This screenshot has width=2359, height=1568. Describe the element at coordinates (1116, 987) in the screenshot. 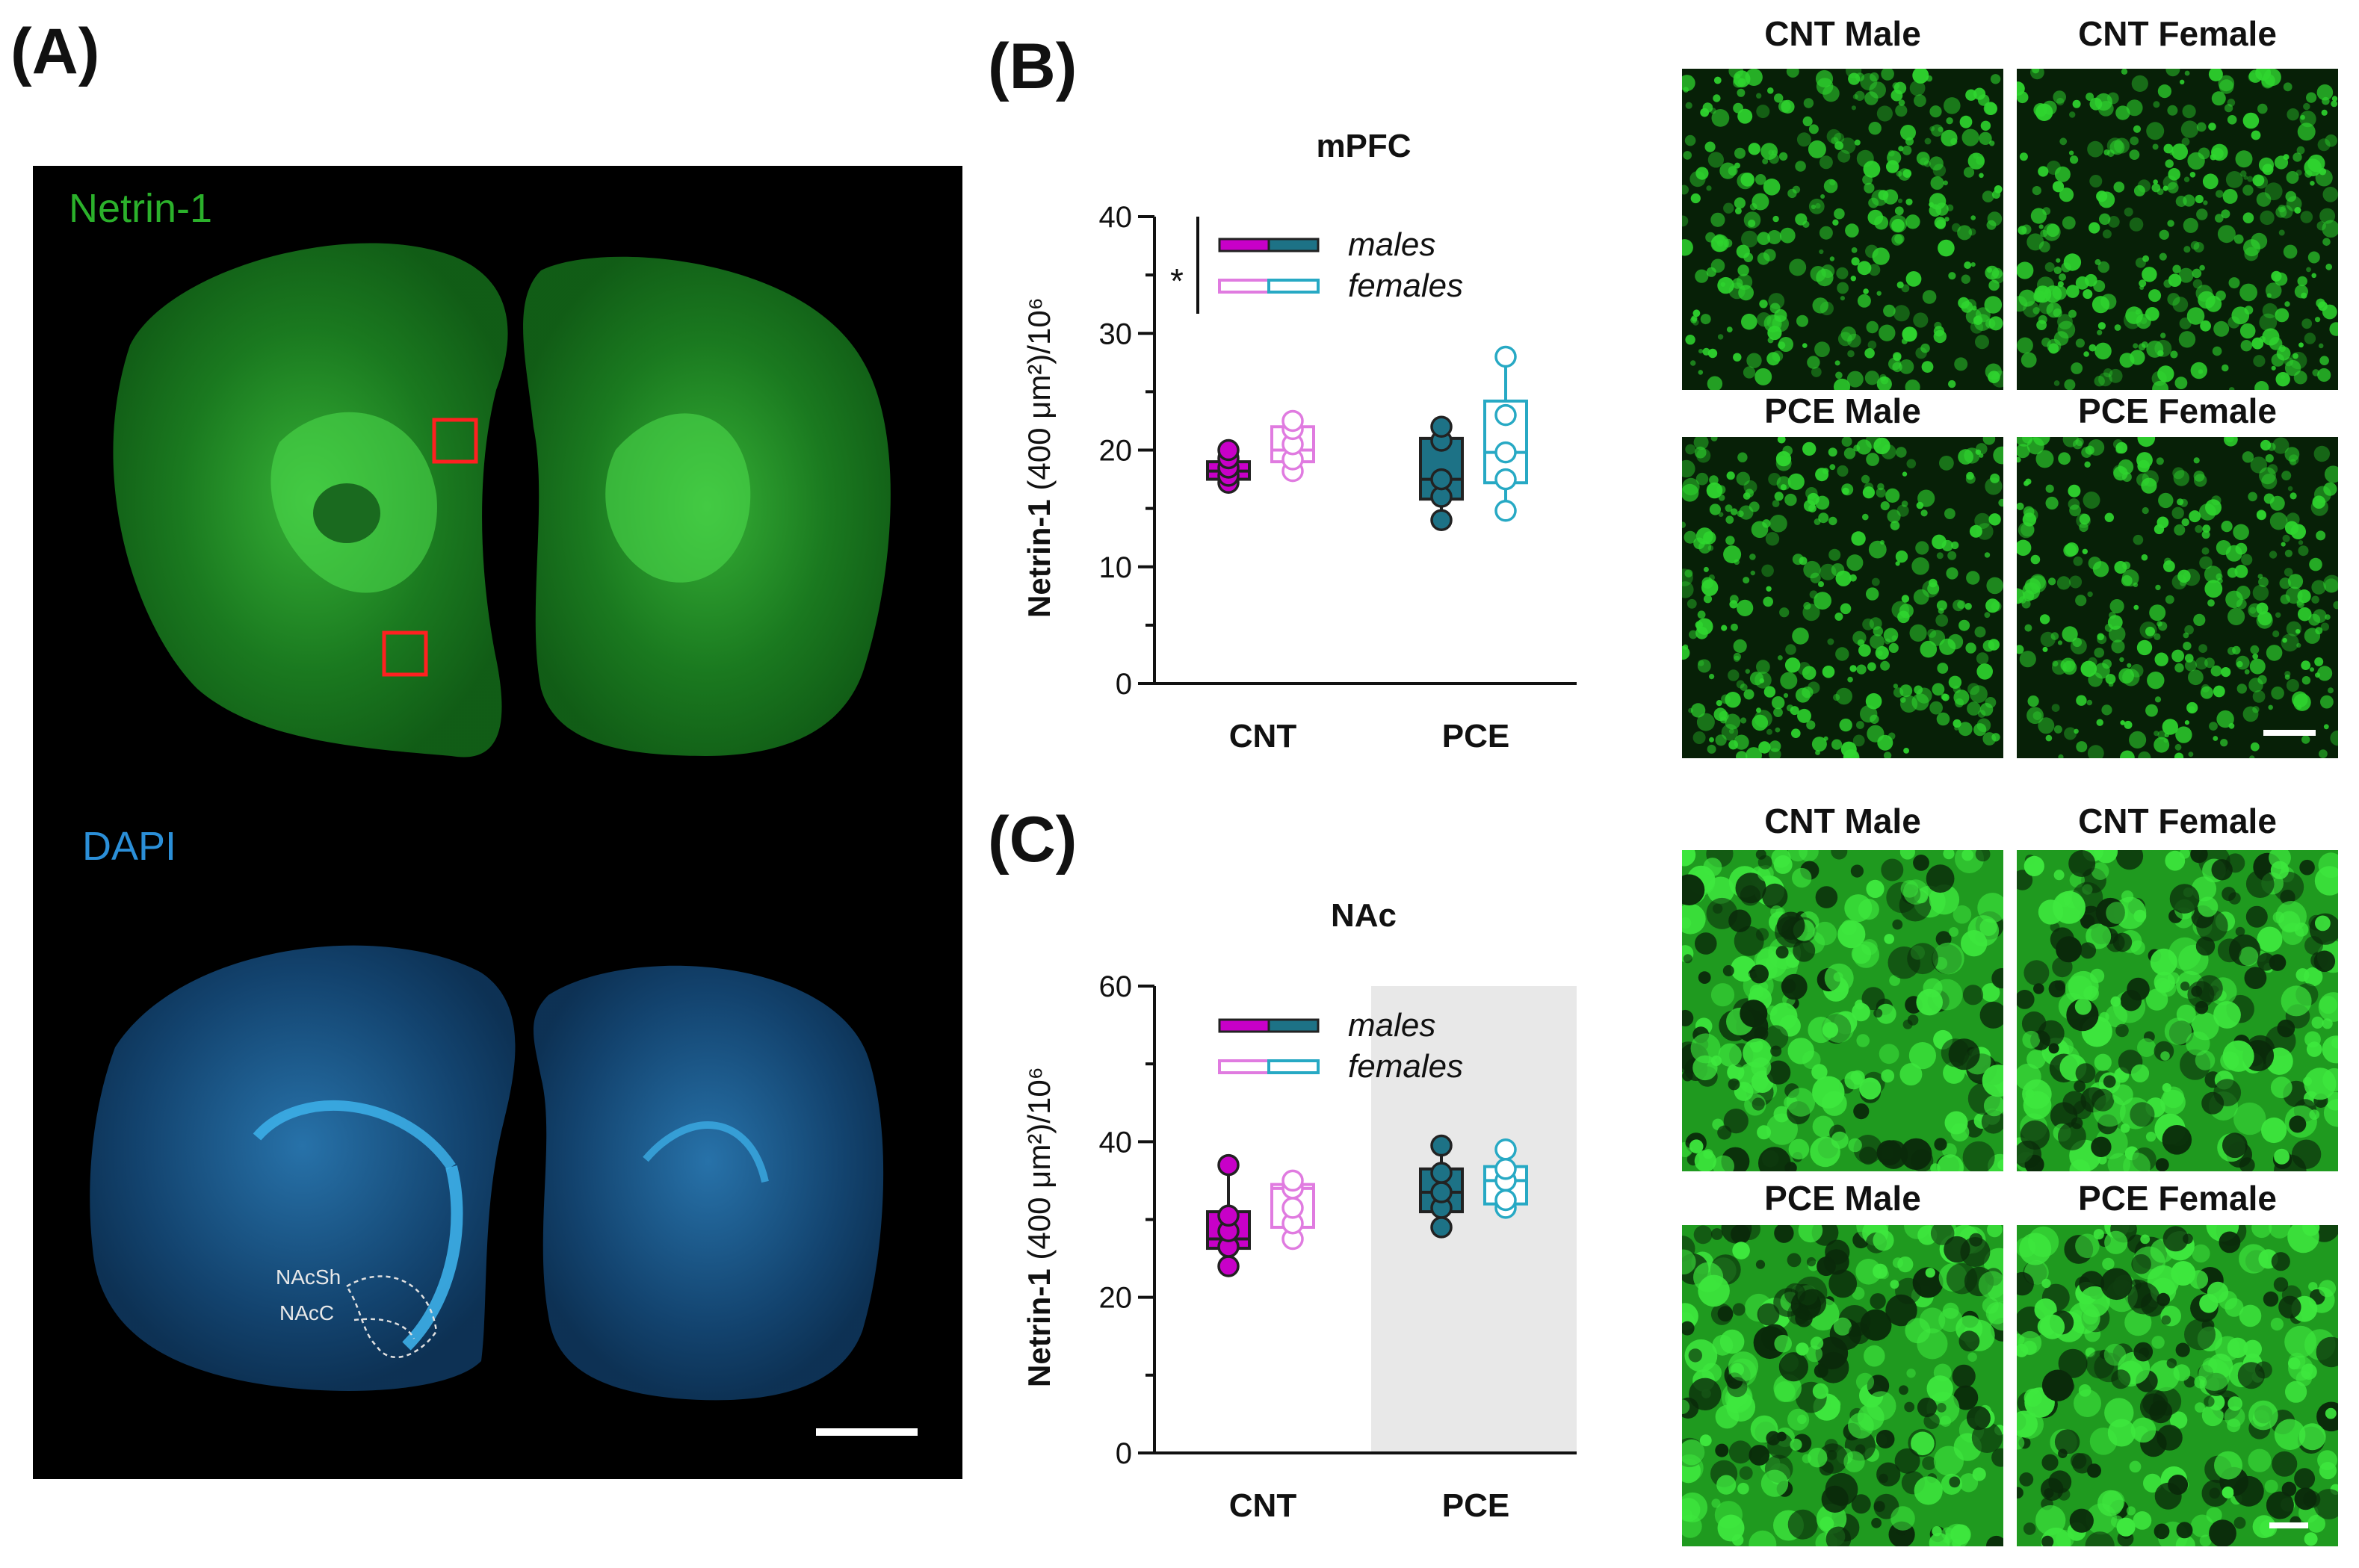

I see `y-tick-label: 60` at that location.